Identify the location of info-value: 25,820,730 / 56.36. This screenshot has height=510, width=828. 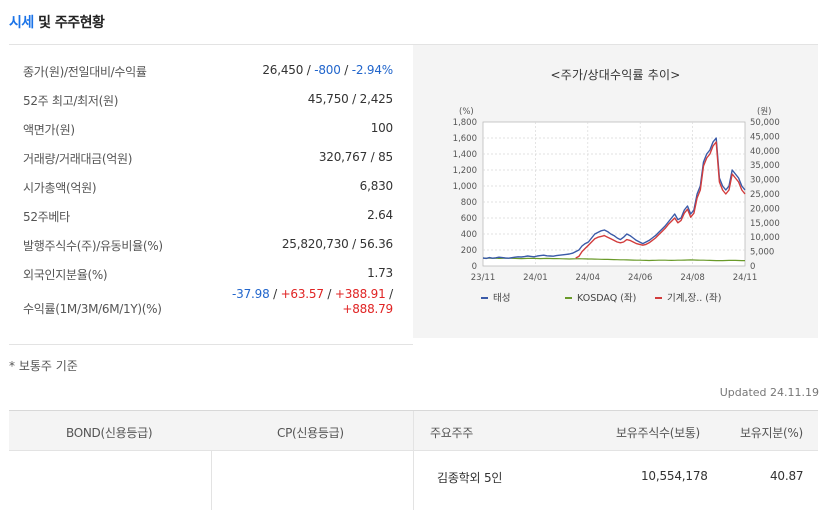
(337, 244).